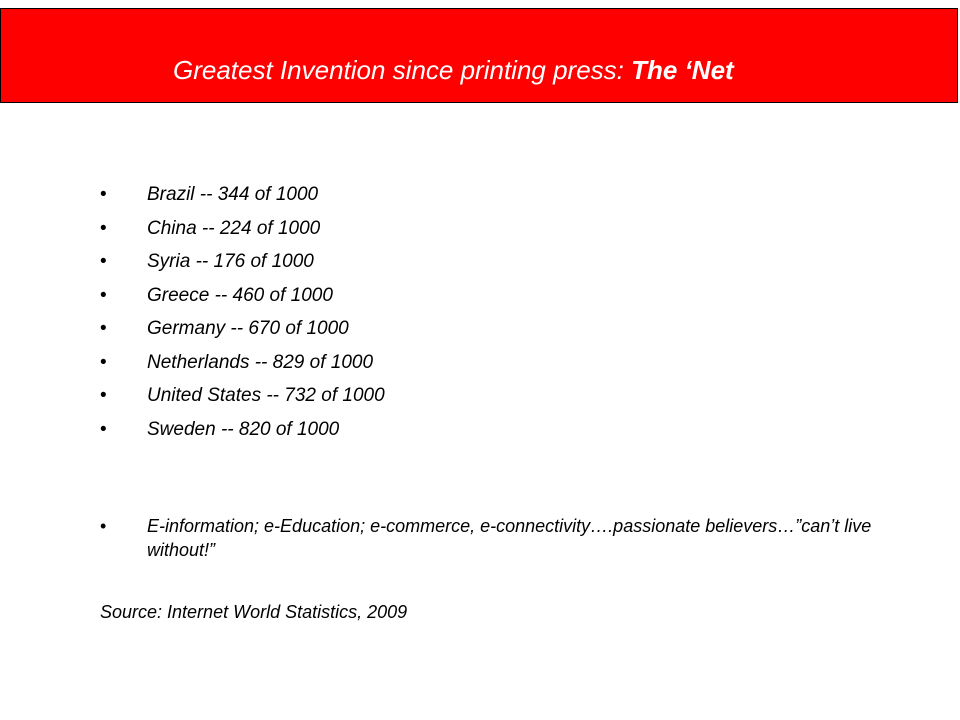 The image size is (960, 720). I want to click on stat-text: China -- 224 of 1000, so click(234, 228).